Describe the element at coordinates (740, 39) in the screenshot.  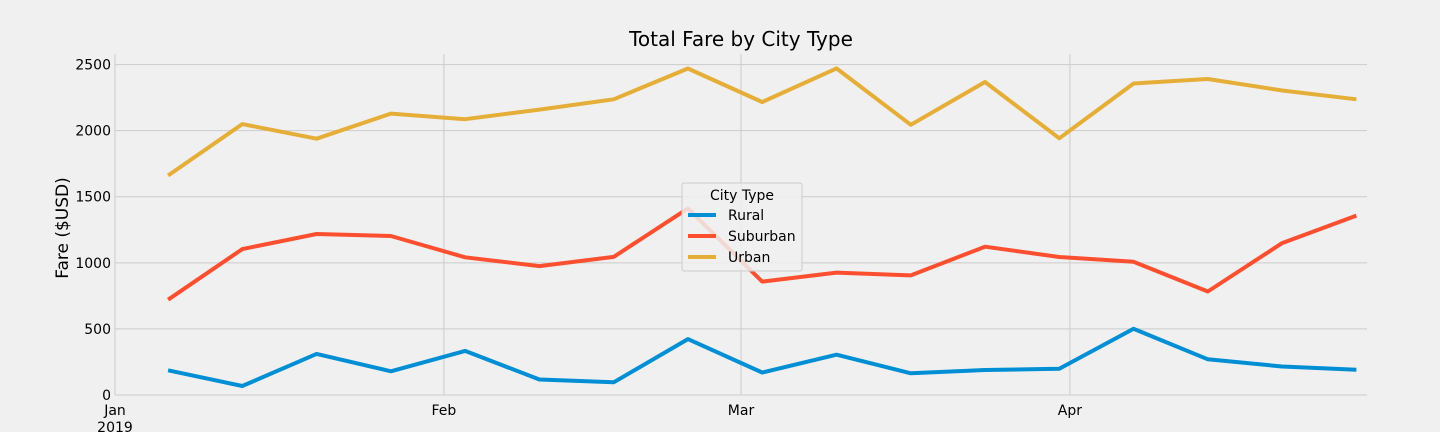
I see `chart-title: Total Fare by City Type` at that location.